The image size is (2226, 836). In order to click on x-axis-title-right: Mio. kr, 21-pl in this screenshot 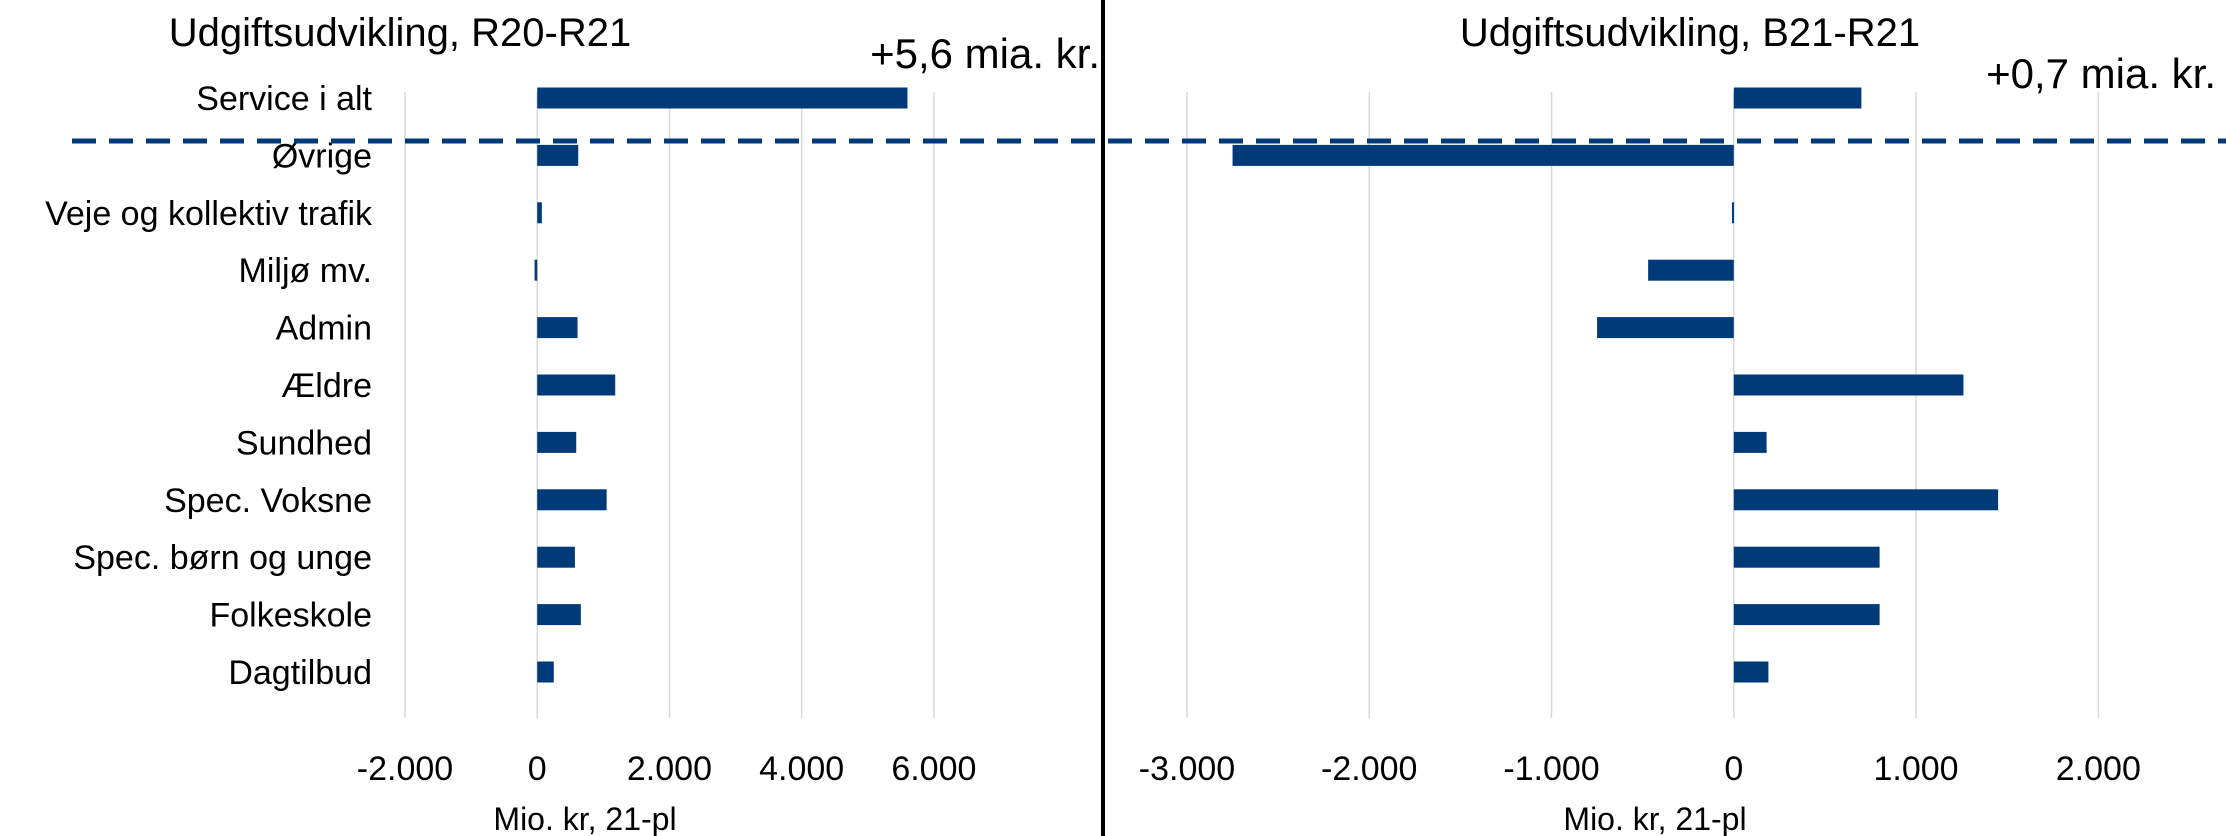, I will do `click(1654, 818)`.